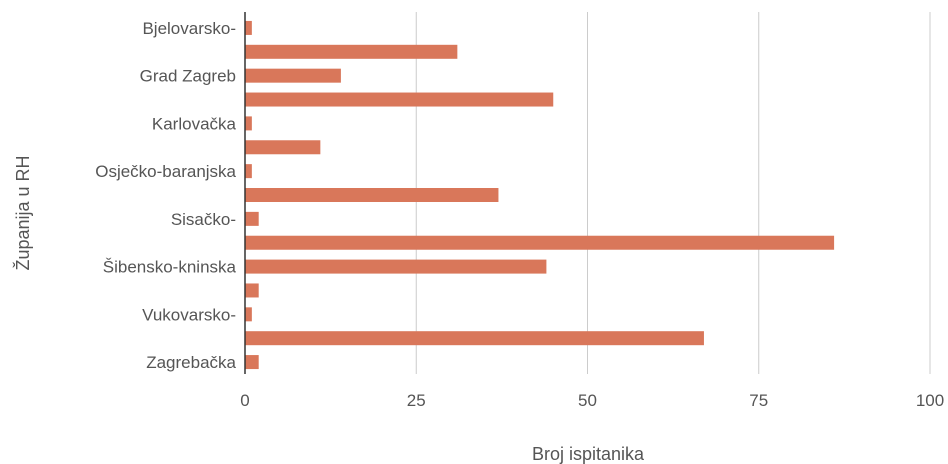  Describe the element at coordinates (930, 400) in the screenshot. I see `x-tick-label: 100` at that location.